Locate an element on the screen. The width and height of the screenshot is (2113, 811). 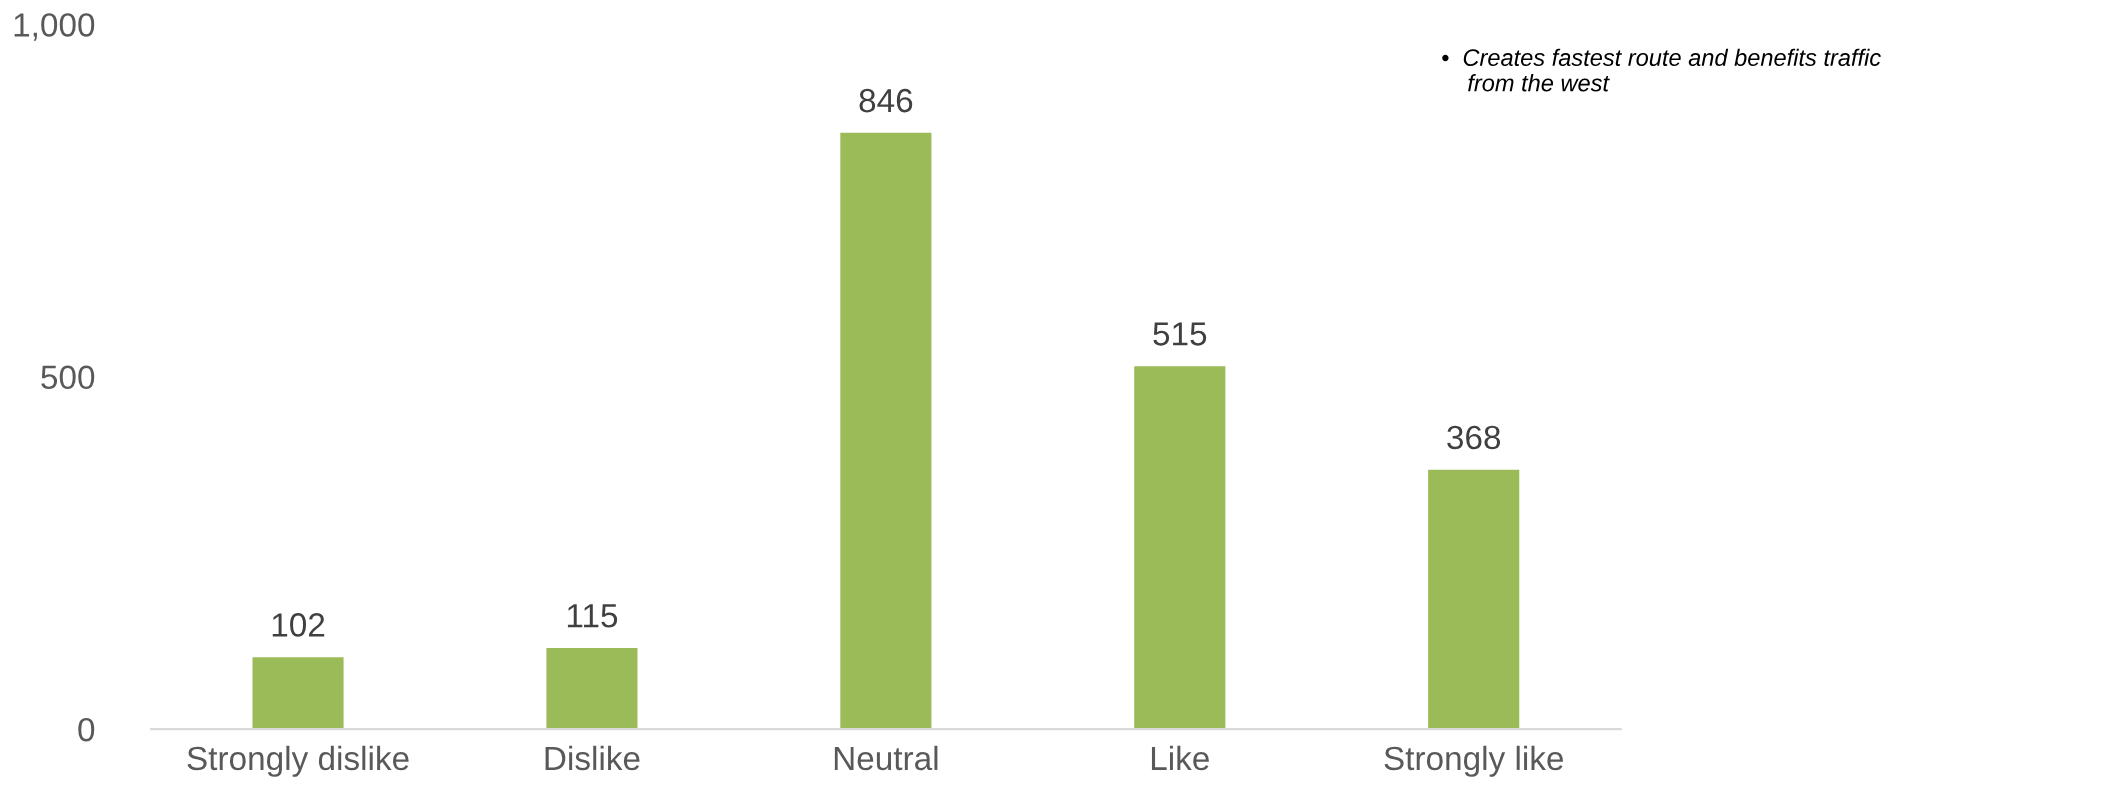
x-tick-label: Like is located at coordinates (1180, 758).